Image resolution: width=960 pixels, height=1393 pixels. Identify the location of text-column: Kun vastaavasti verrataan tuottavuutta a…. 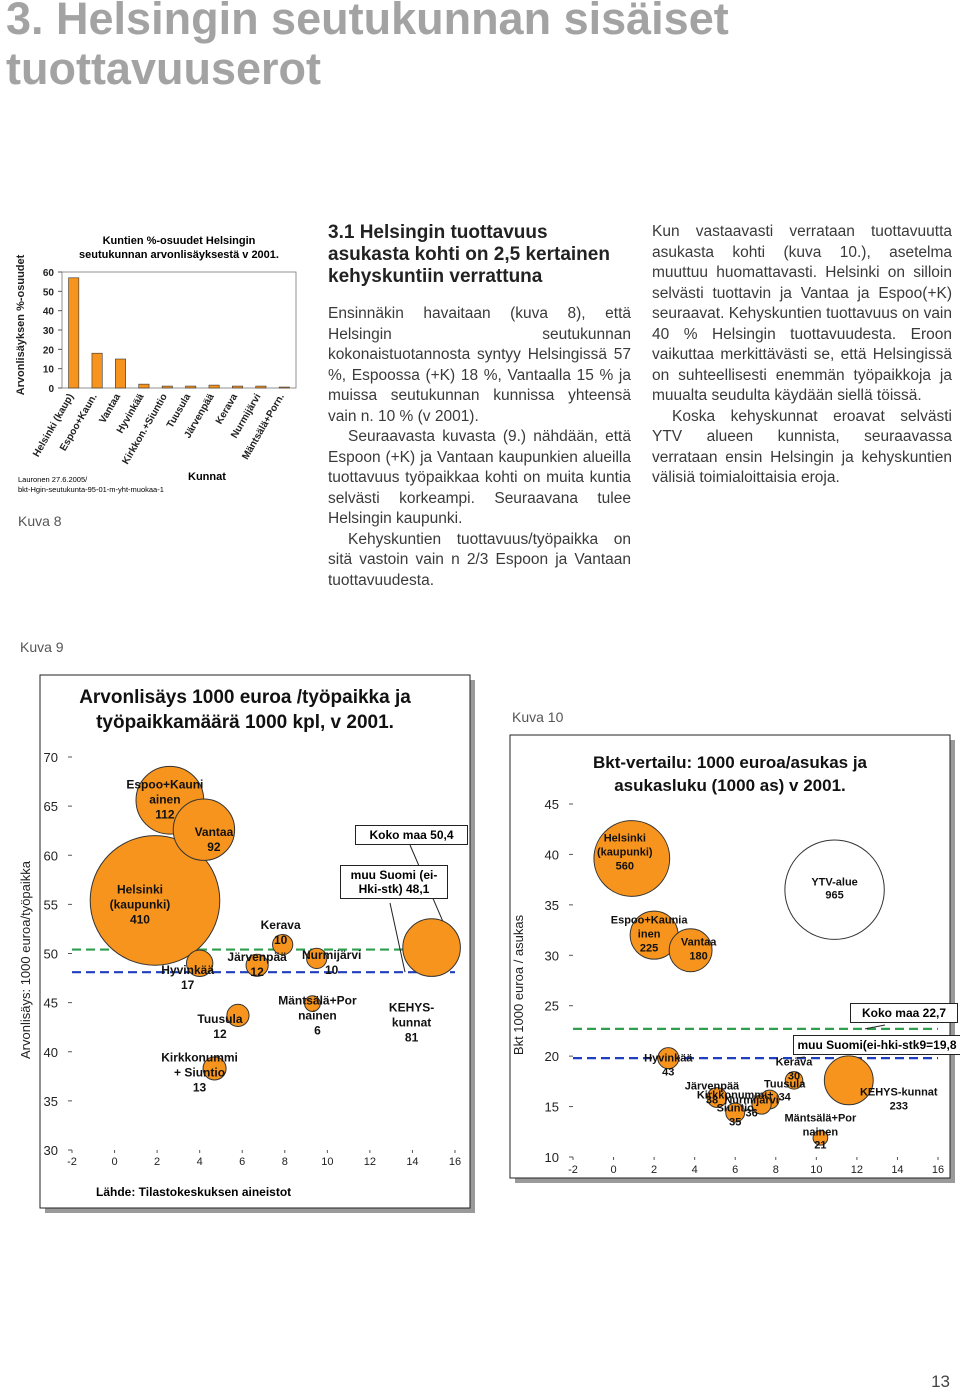
(802, 355).